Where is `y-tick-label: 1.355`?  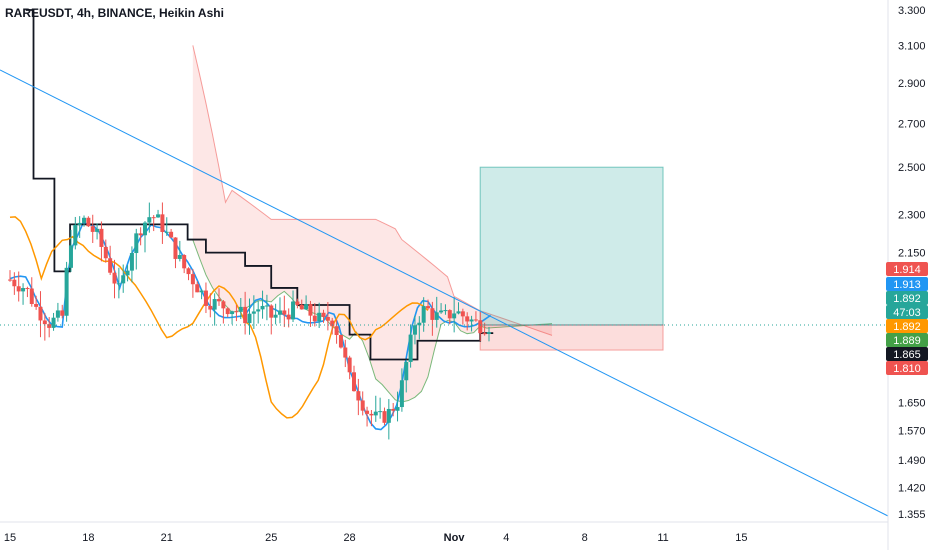 y-tick-label: 1.355 is located at coordinates (912, 515).